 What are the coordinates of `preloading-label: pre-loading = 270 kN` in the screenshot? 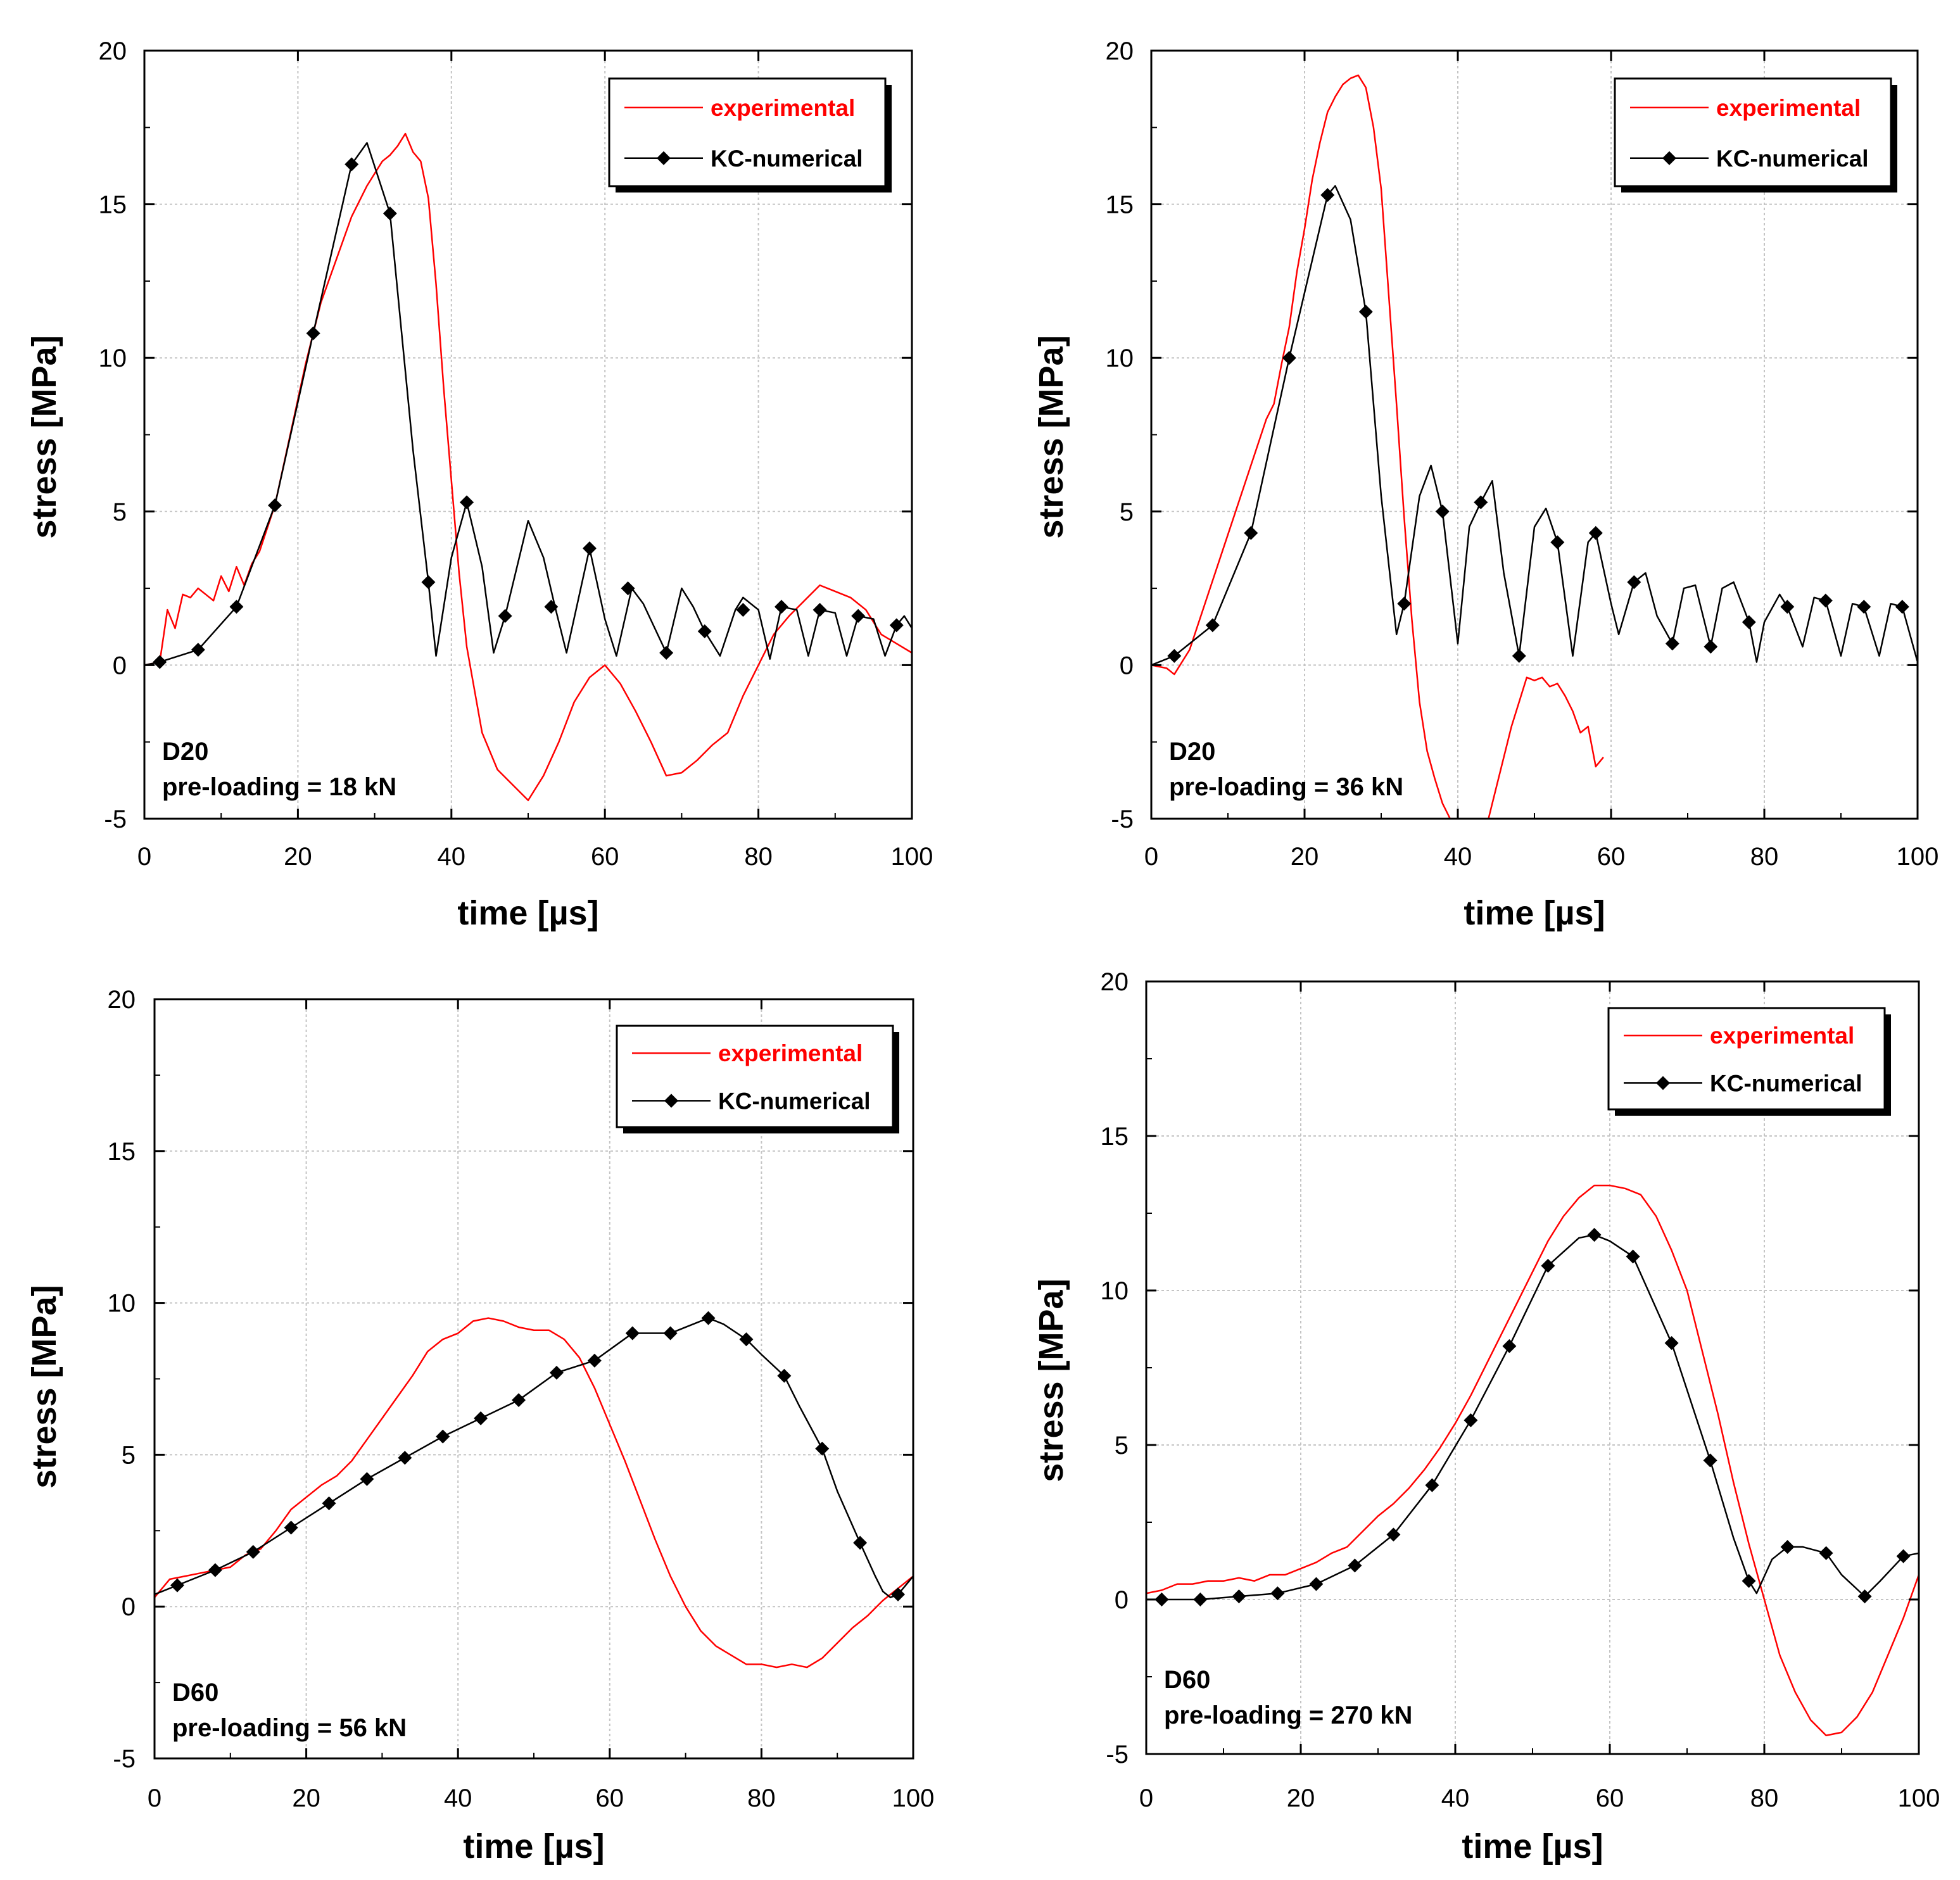 It's located at (1288, 1715).